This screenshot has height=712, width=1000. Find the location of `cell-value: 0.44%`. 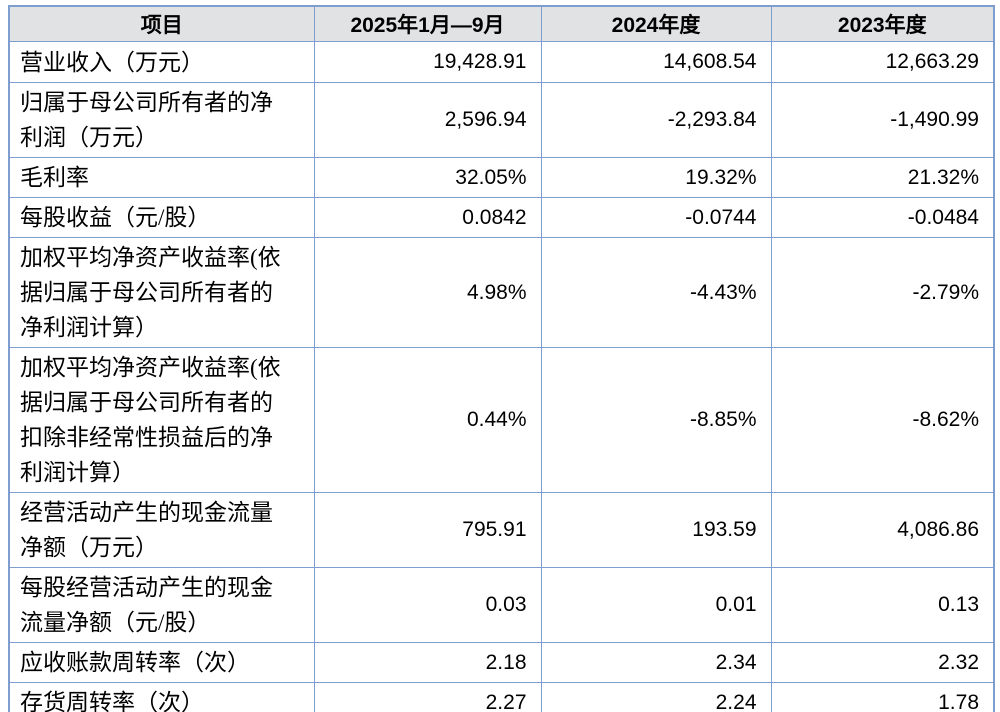

cell-value: 0.44% is located at coordinates (427, 420).